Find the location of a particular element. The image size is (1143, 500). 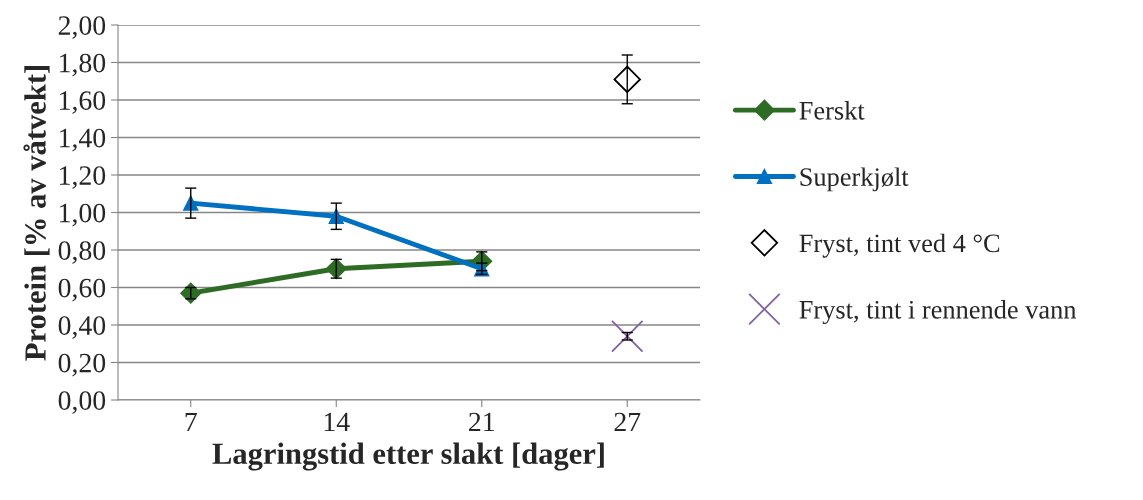

y-tick-label: 0,60 is located at coordinates (82, 290).